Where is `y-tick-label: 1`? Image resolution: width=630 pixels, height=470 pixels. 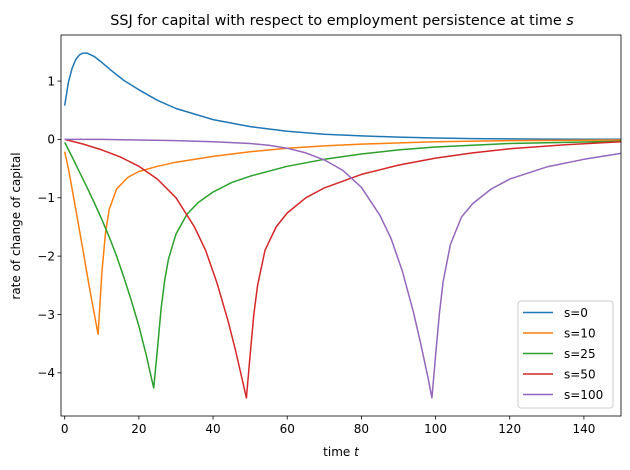
y-tick-label: 1 is located at coordinates (51, 81).